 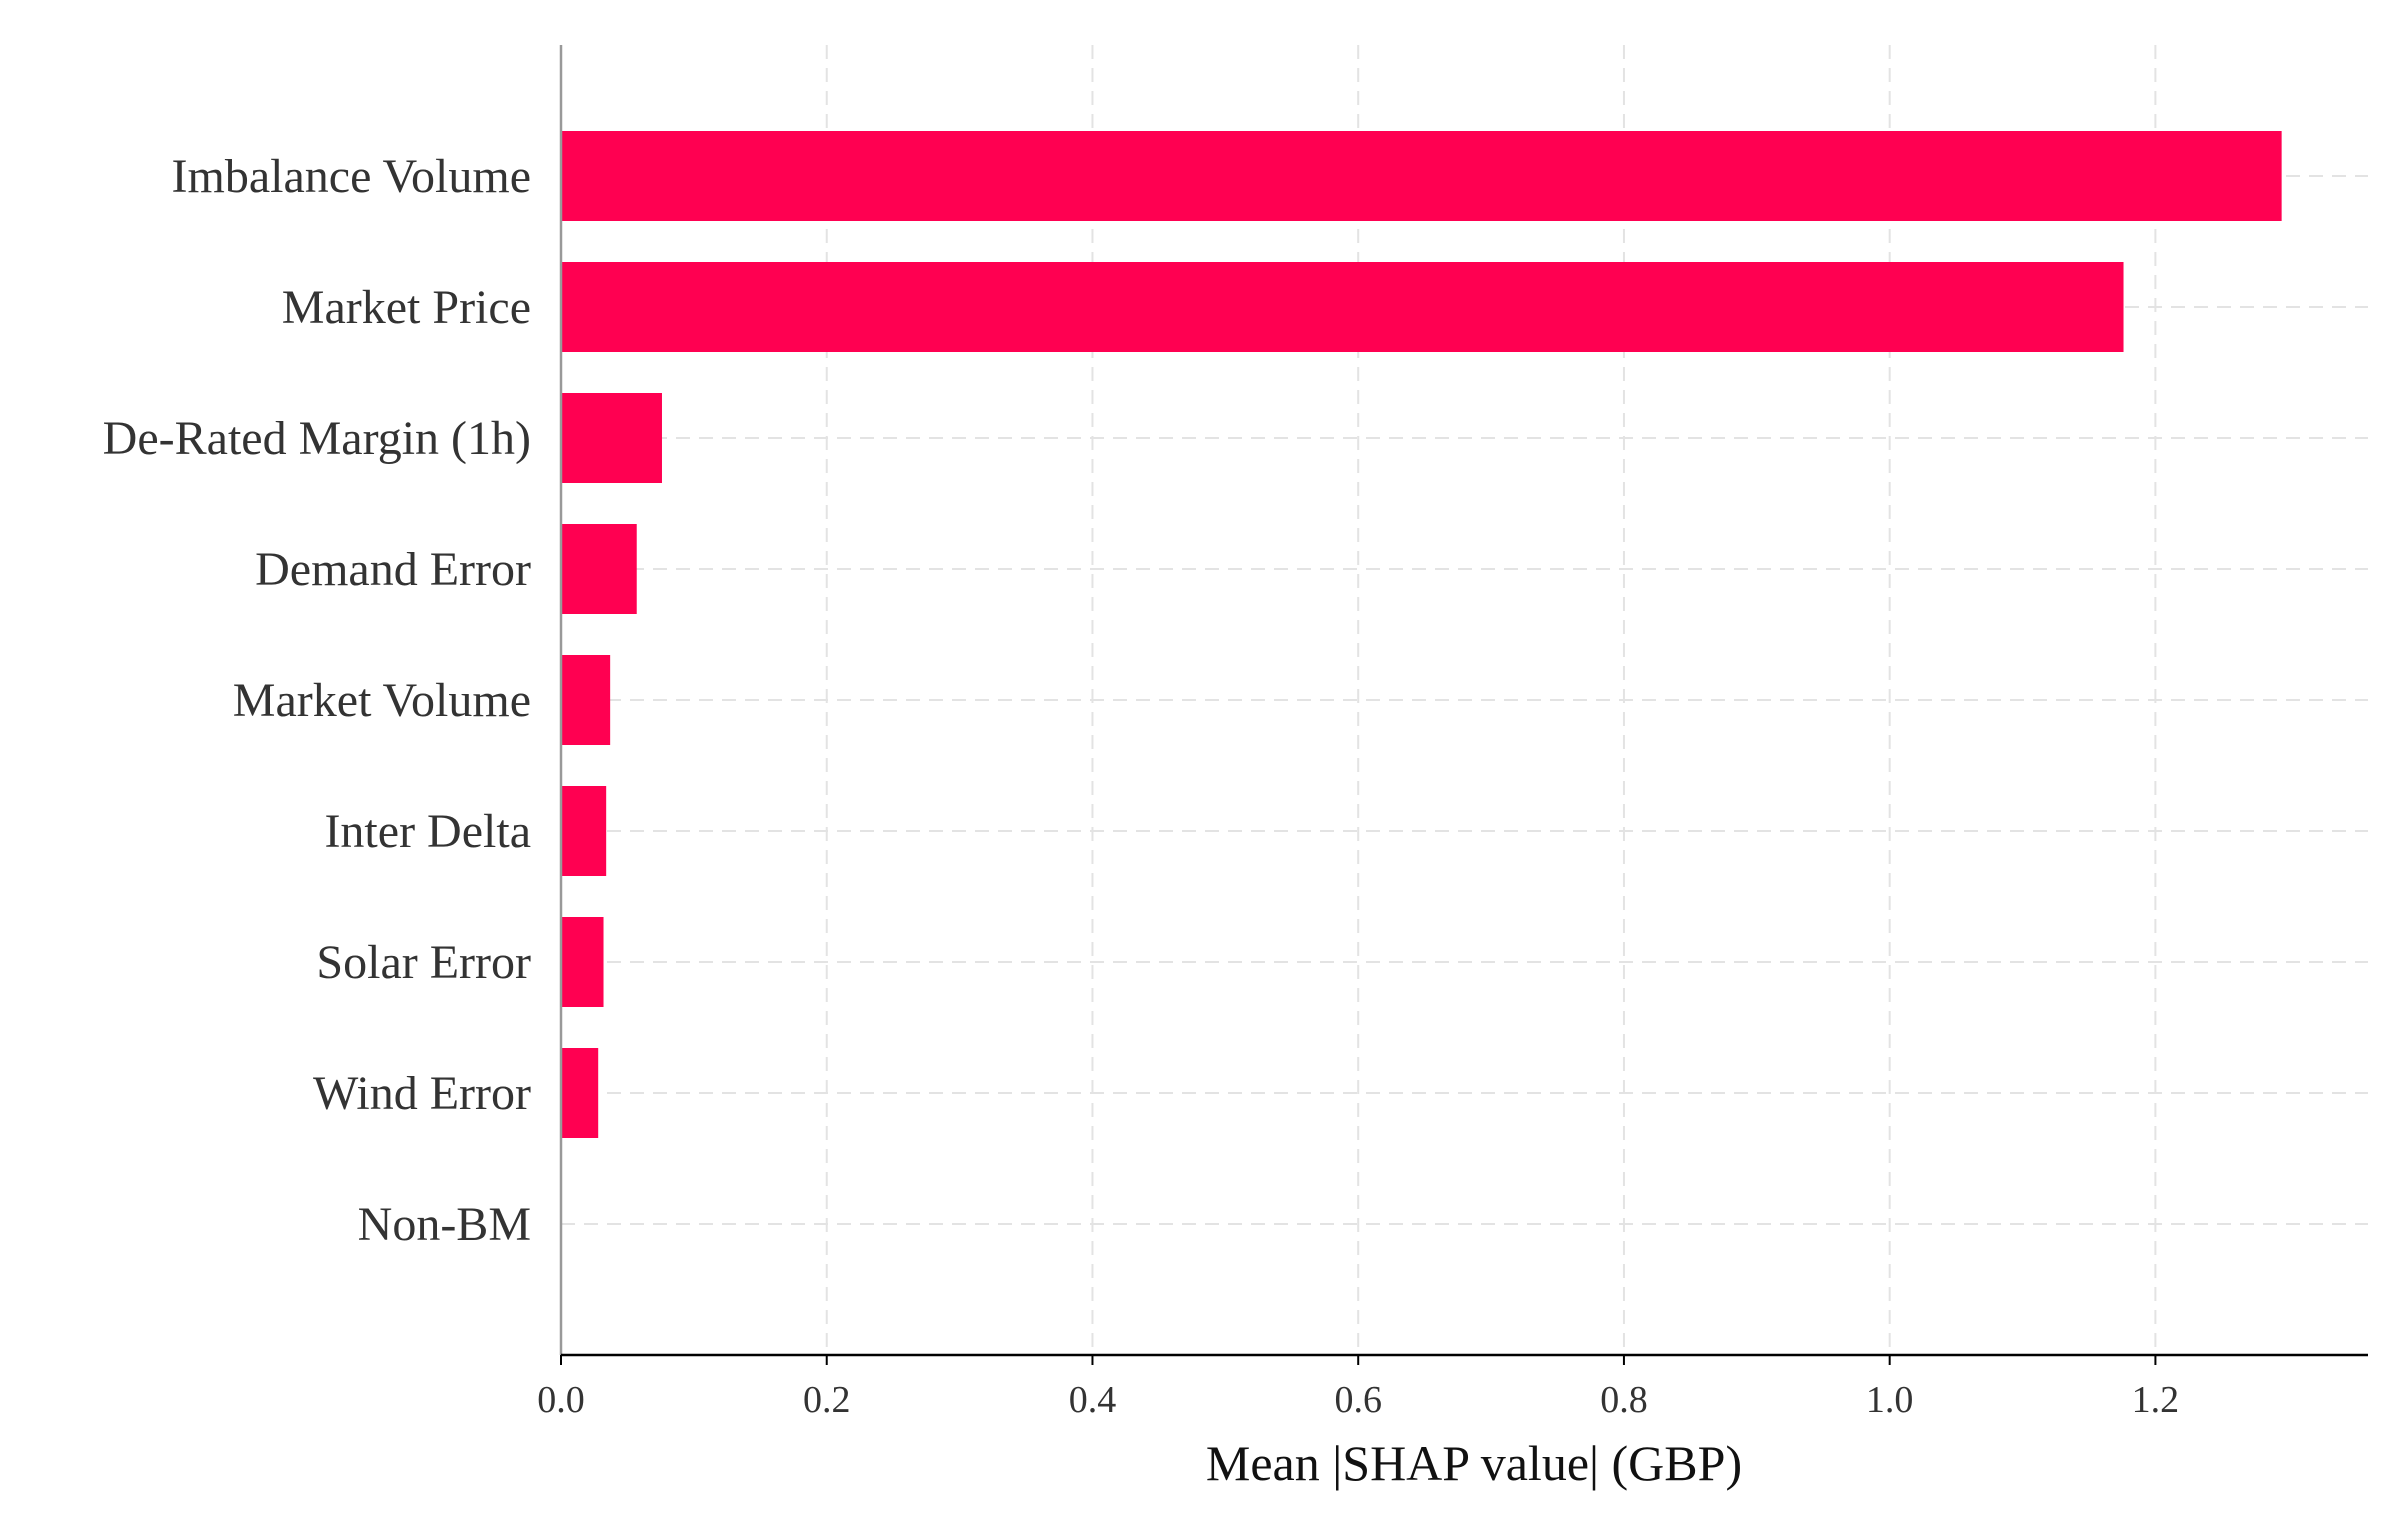 I want to click on x-tick-label: 1.2, so click(x=2156, y=1400).